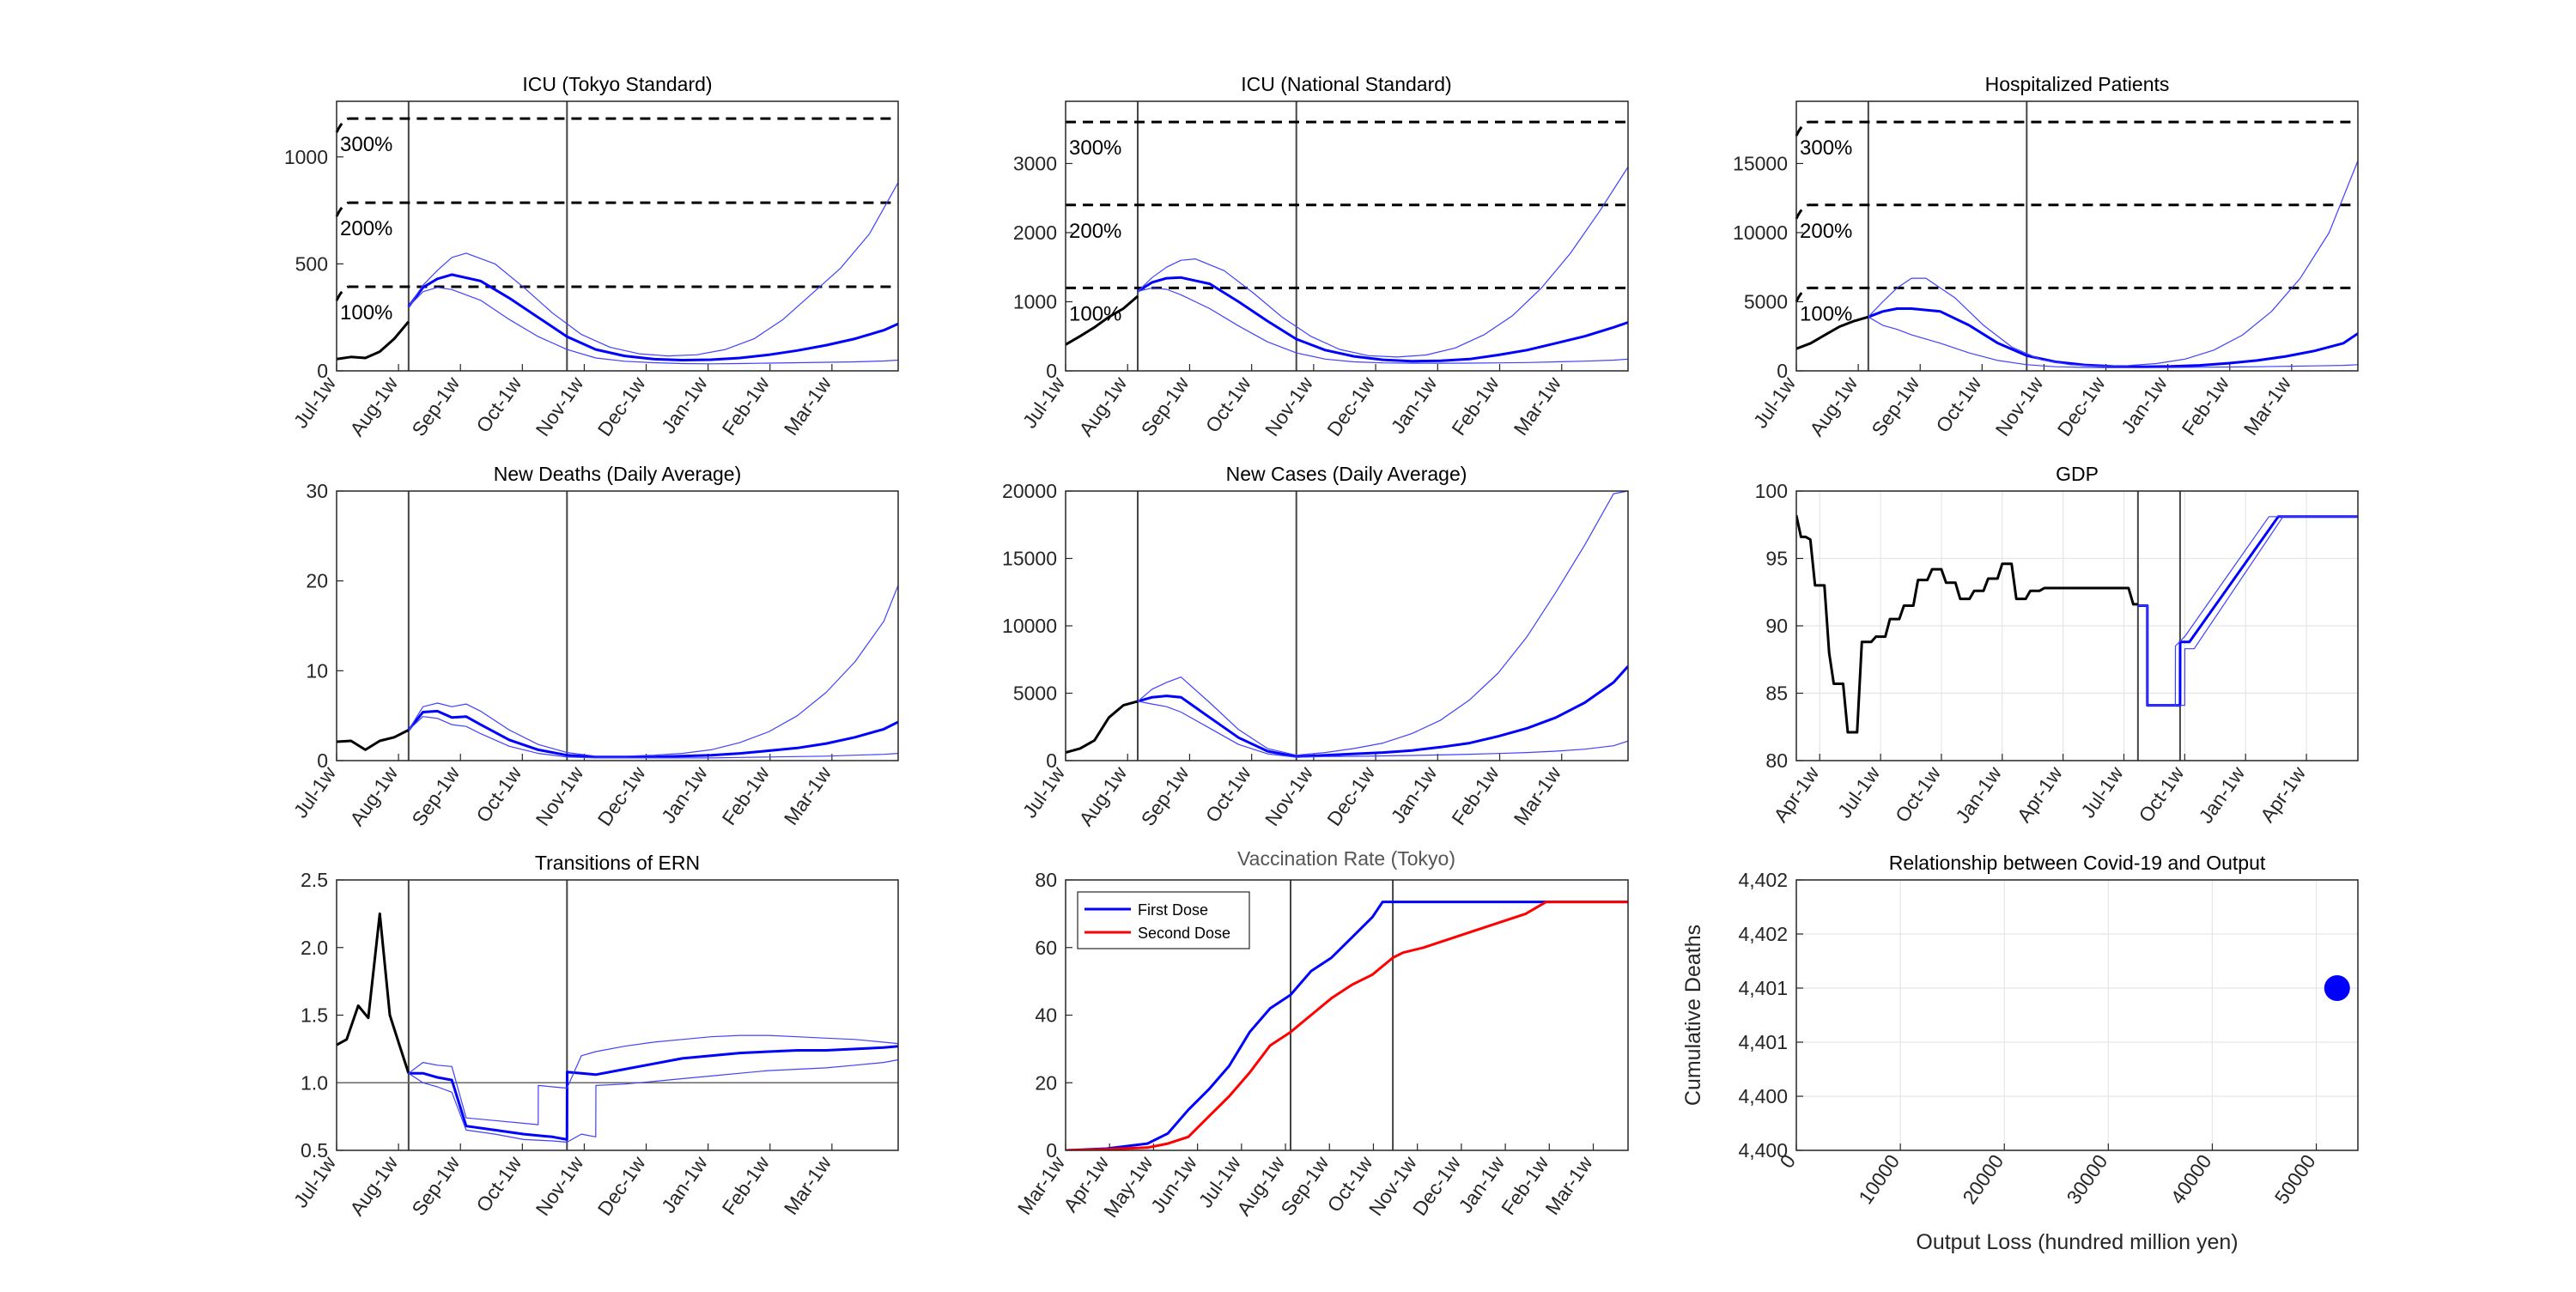  I want to click on panel-title: New Cases (Daily Average), so click(1346, 474).